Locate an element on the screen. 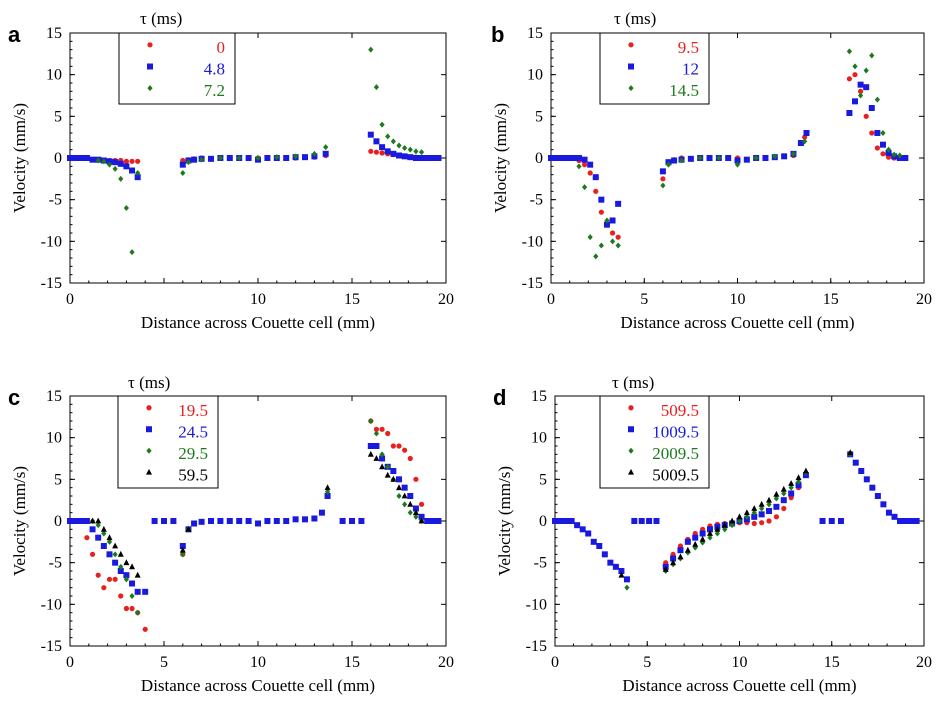 The image size is (938, 701). y-tick-label: -10 is located at coordinates (51, 604).